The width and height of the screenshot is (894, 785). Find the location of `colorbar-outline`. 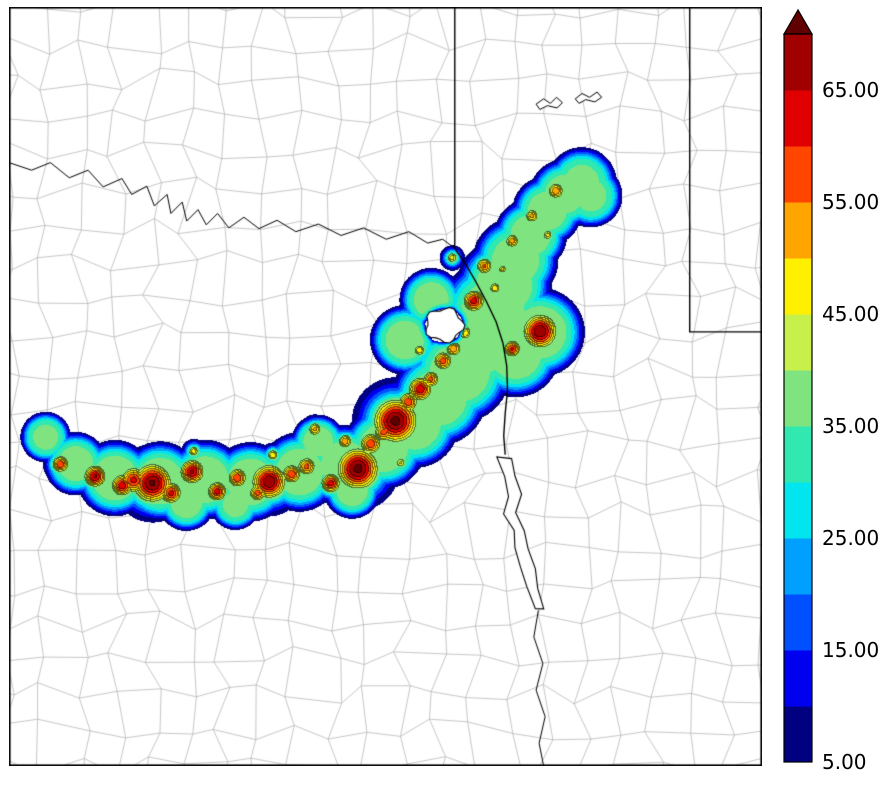

colorbar-outline is located at coordinates (798, 398).